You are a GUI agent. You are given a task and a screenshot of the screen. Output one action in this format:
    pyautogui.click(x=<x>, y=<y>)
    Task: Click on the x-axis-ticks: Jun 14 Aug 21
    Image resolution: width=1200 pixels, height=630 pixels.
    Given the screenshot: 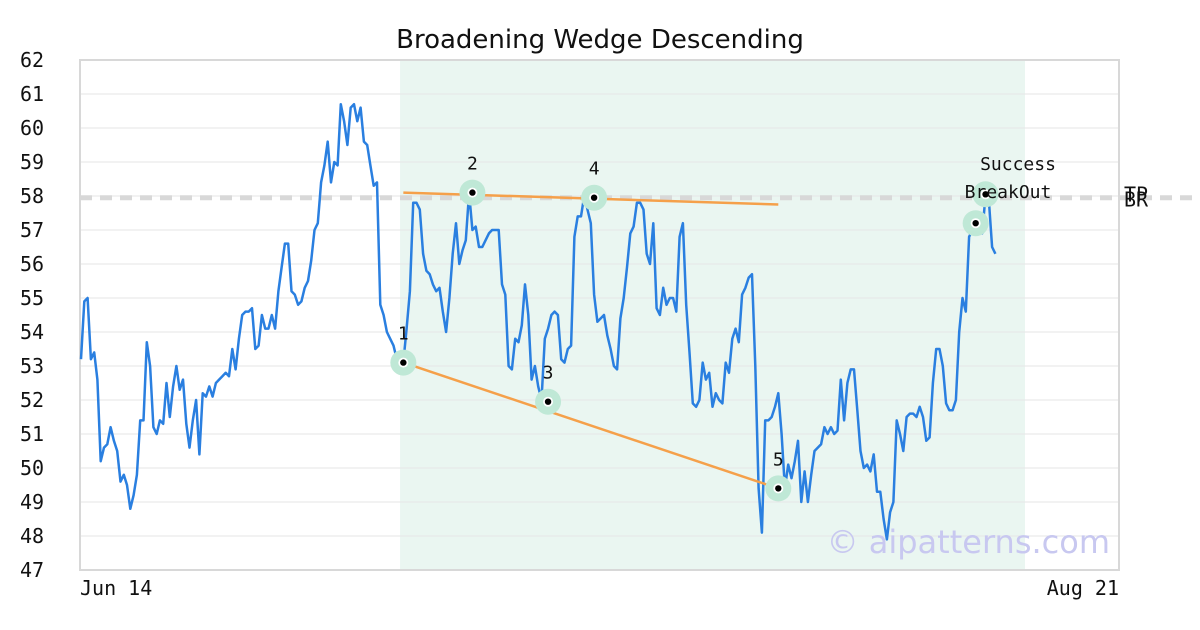 What is the action you would take?
    pyautogui.click(x=599, y=588)
    